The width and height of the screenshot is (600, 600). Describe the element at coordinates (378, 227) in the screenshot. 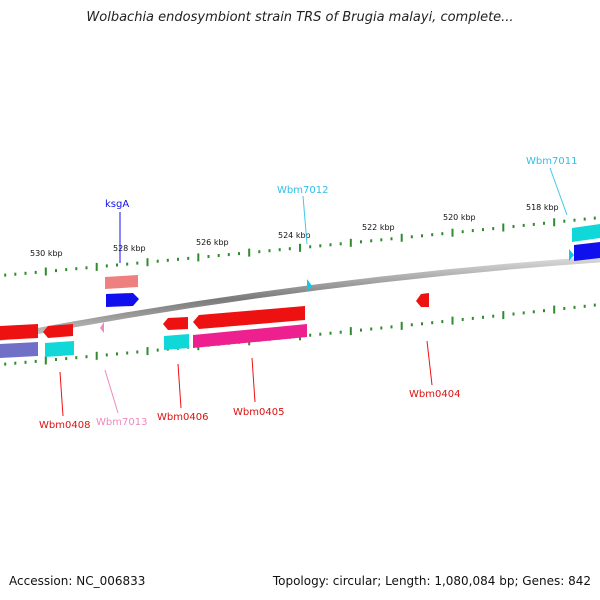

I see `scale-label-522: 522 kbp` at that location.